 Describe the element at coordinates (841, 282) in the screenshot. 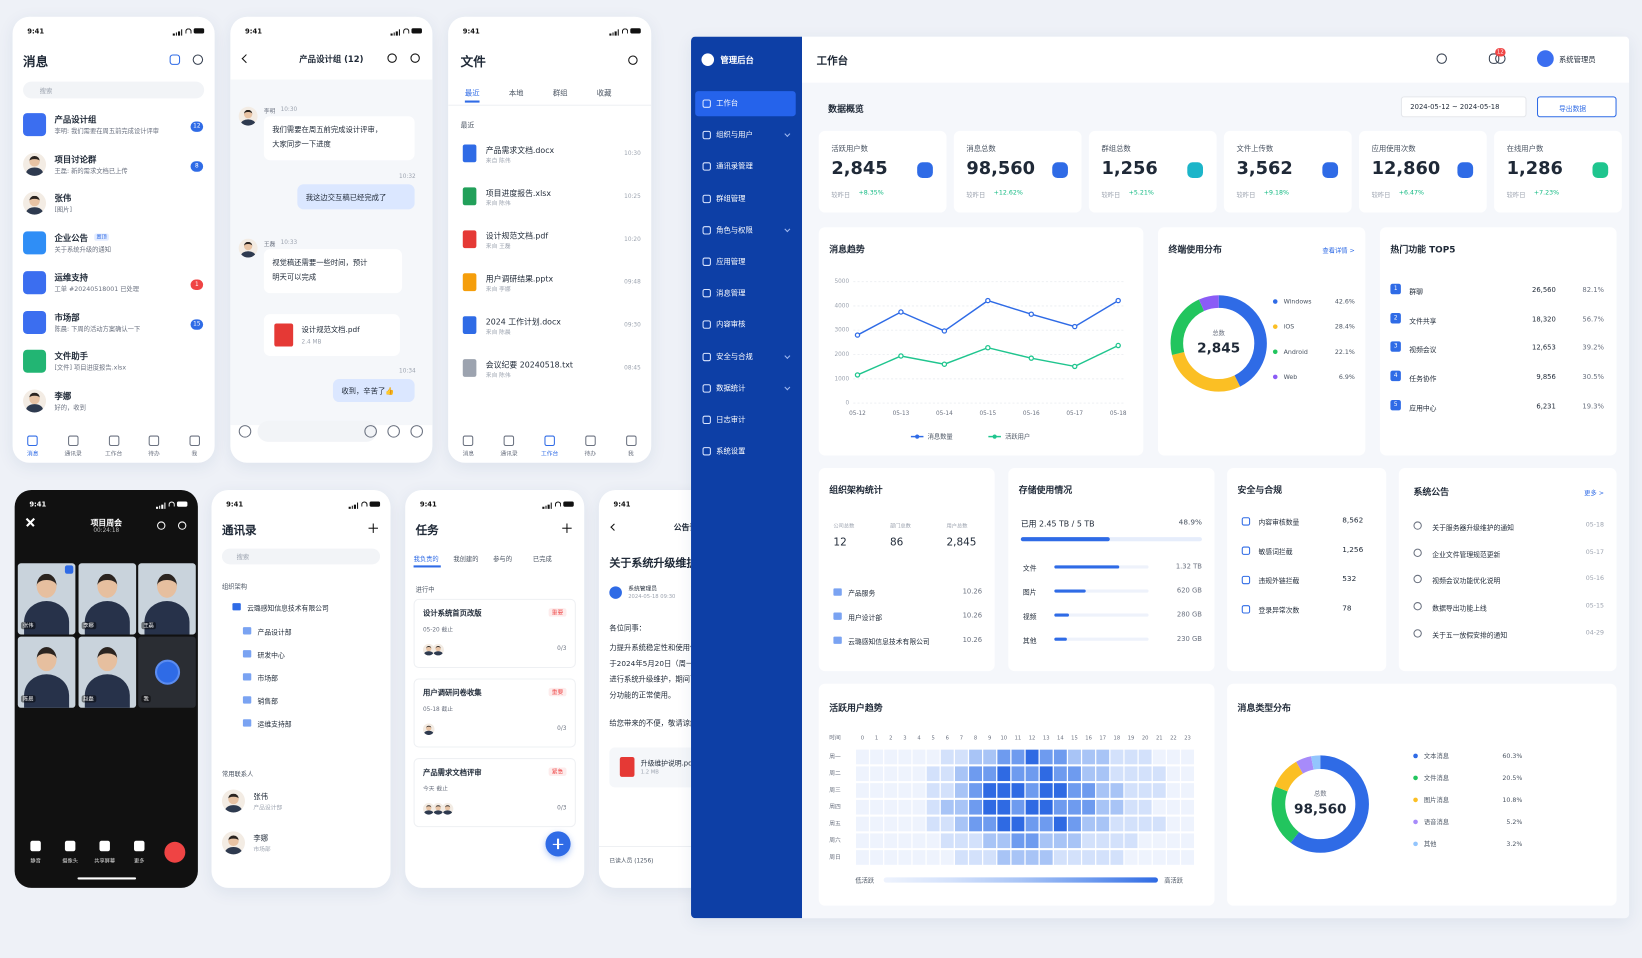

I see `y-tick-label: 5000` at that location.